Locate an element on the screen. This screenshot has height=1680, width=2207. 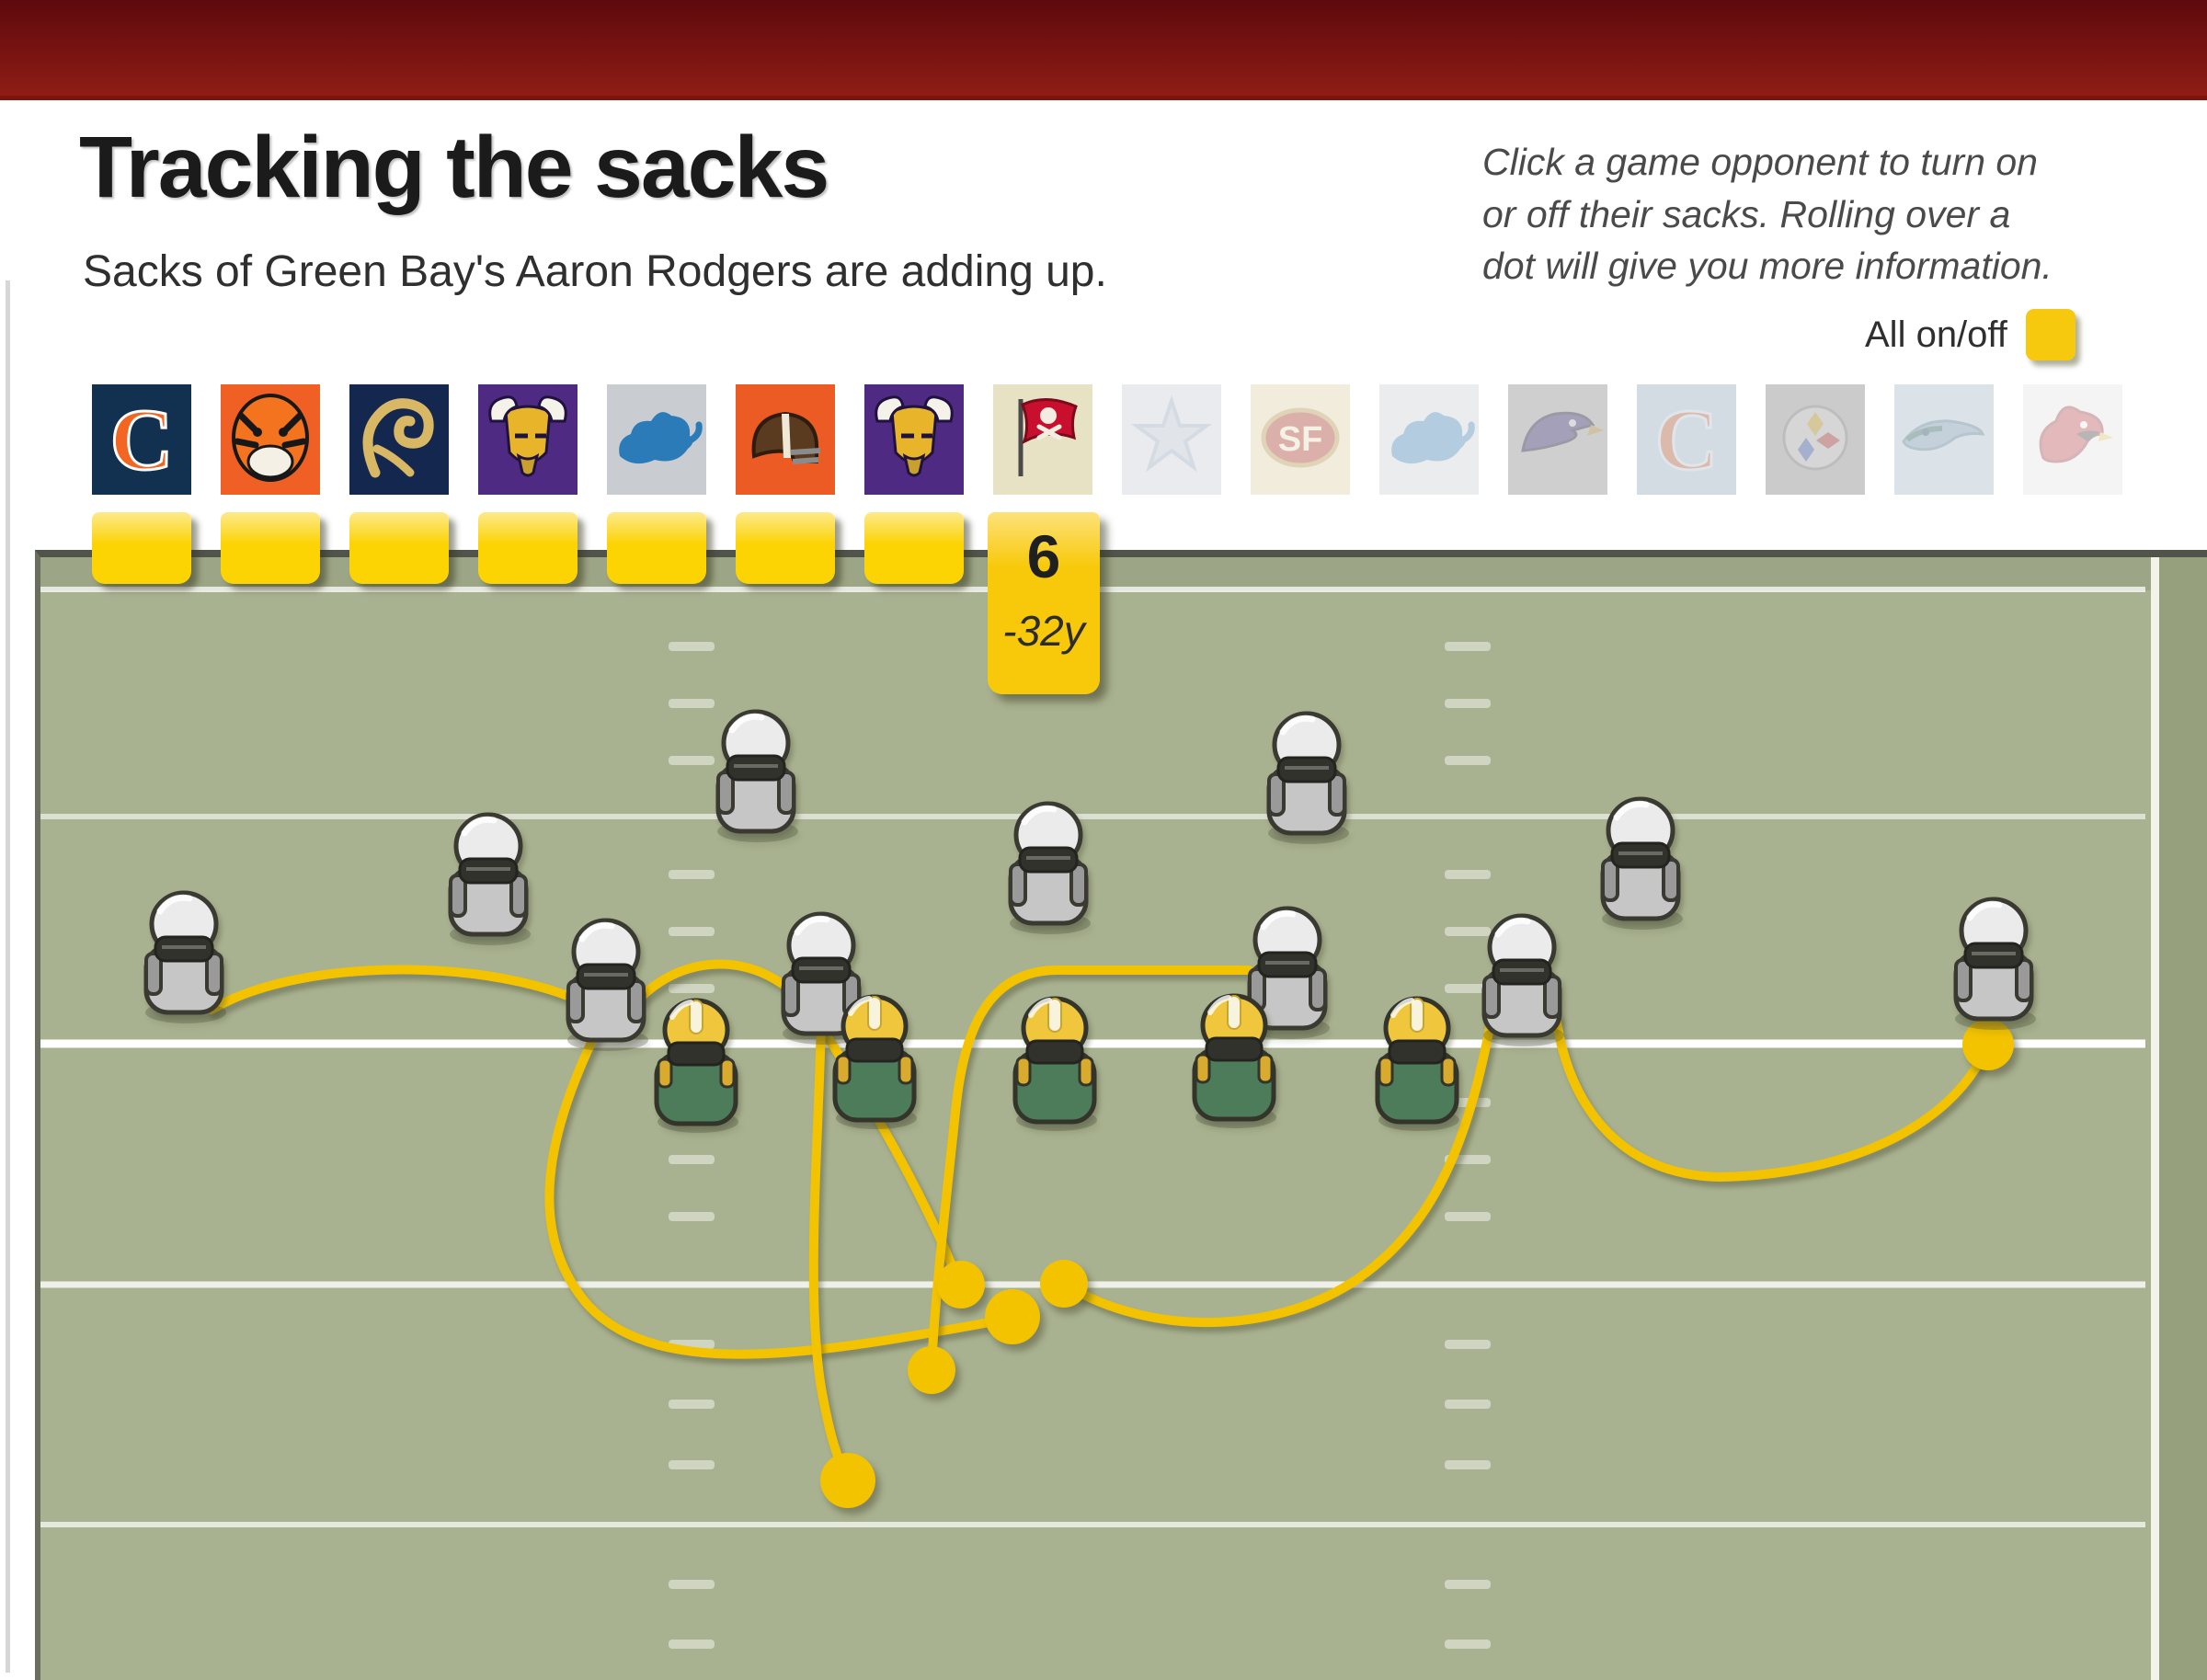
team-logo-lions-game5 is located at coordinates (656, 439).